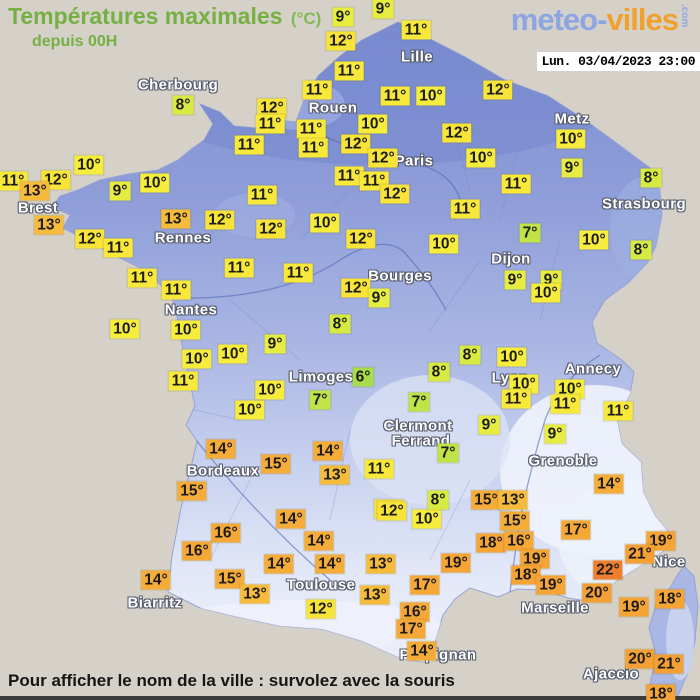  I want to click on temp-label: 22°, so click(608, 570).